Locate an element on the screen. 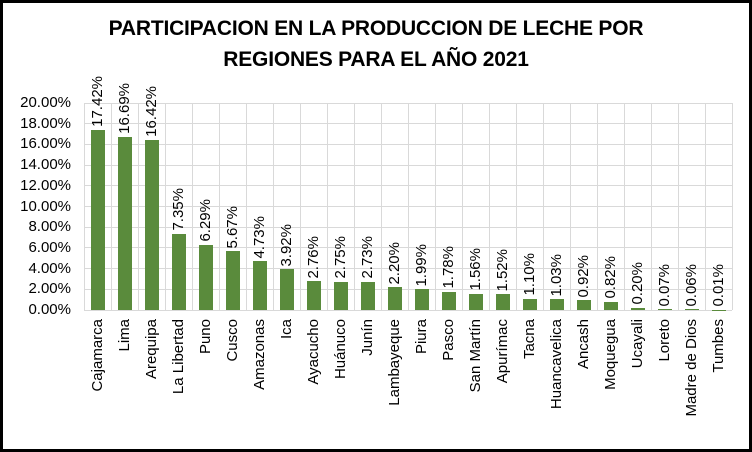 This screenshot has width=752, height=452. category-label-apurimac: Apurímac is located at coordinates (502, 351).